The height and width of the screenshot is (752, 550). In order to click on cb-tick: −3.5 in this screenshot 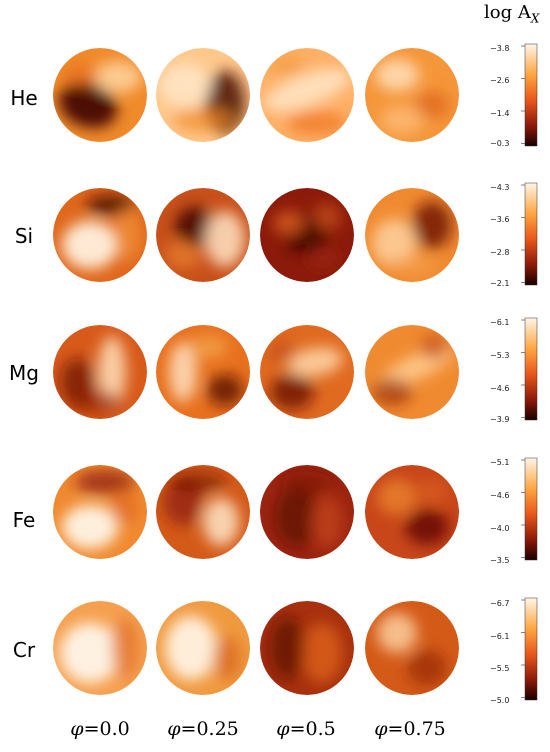, I will do `click(500, 560)`.